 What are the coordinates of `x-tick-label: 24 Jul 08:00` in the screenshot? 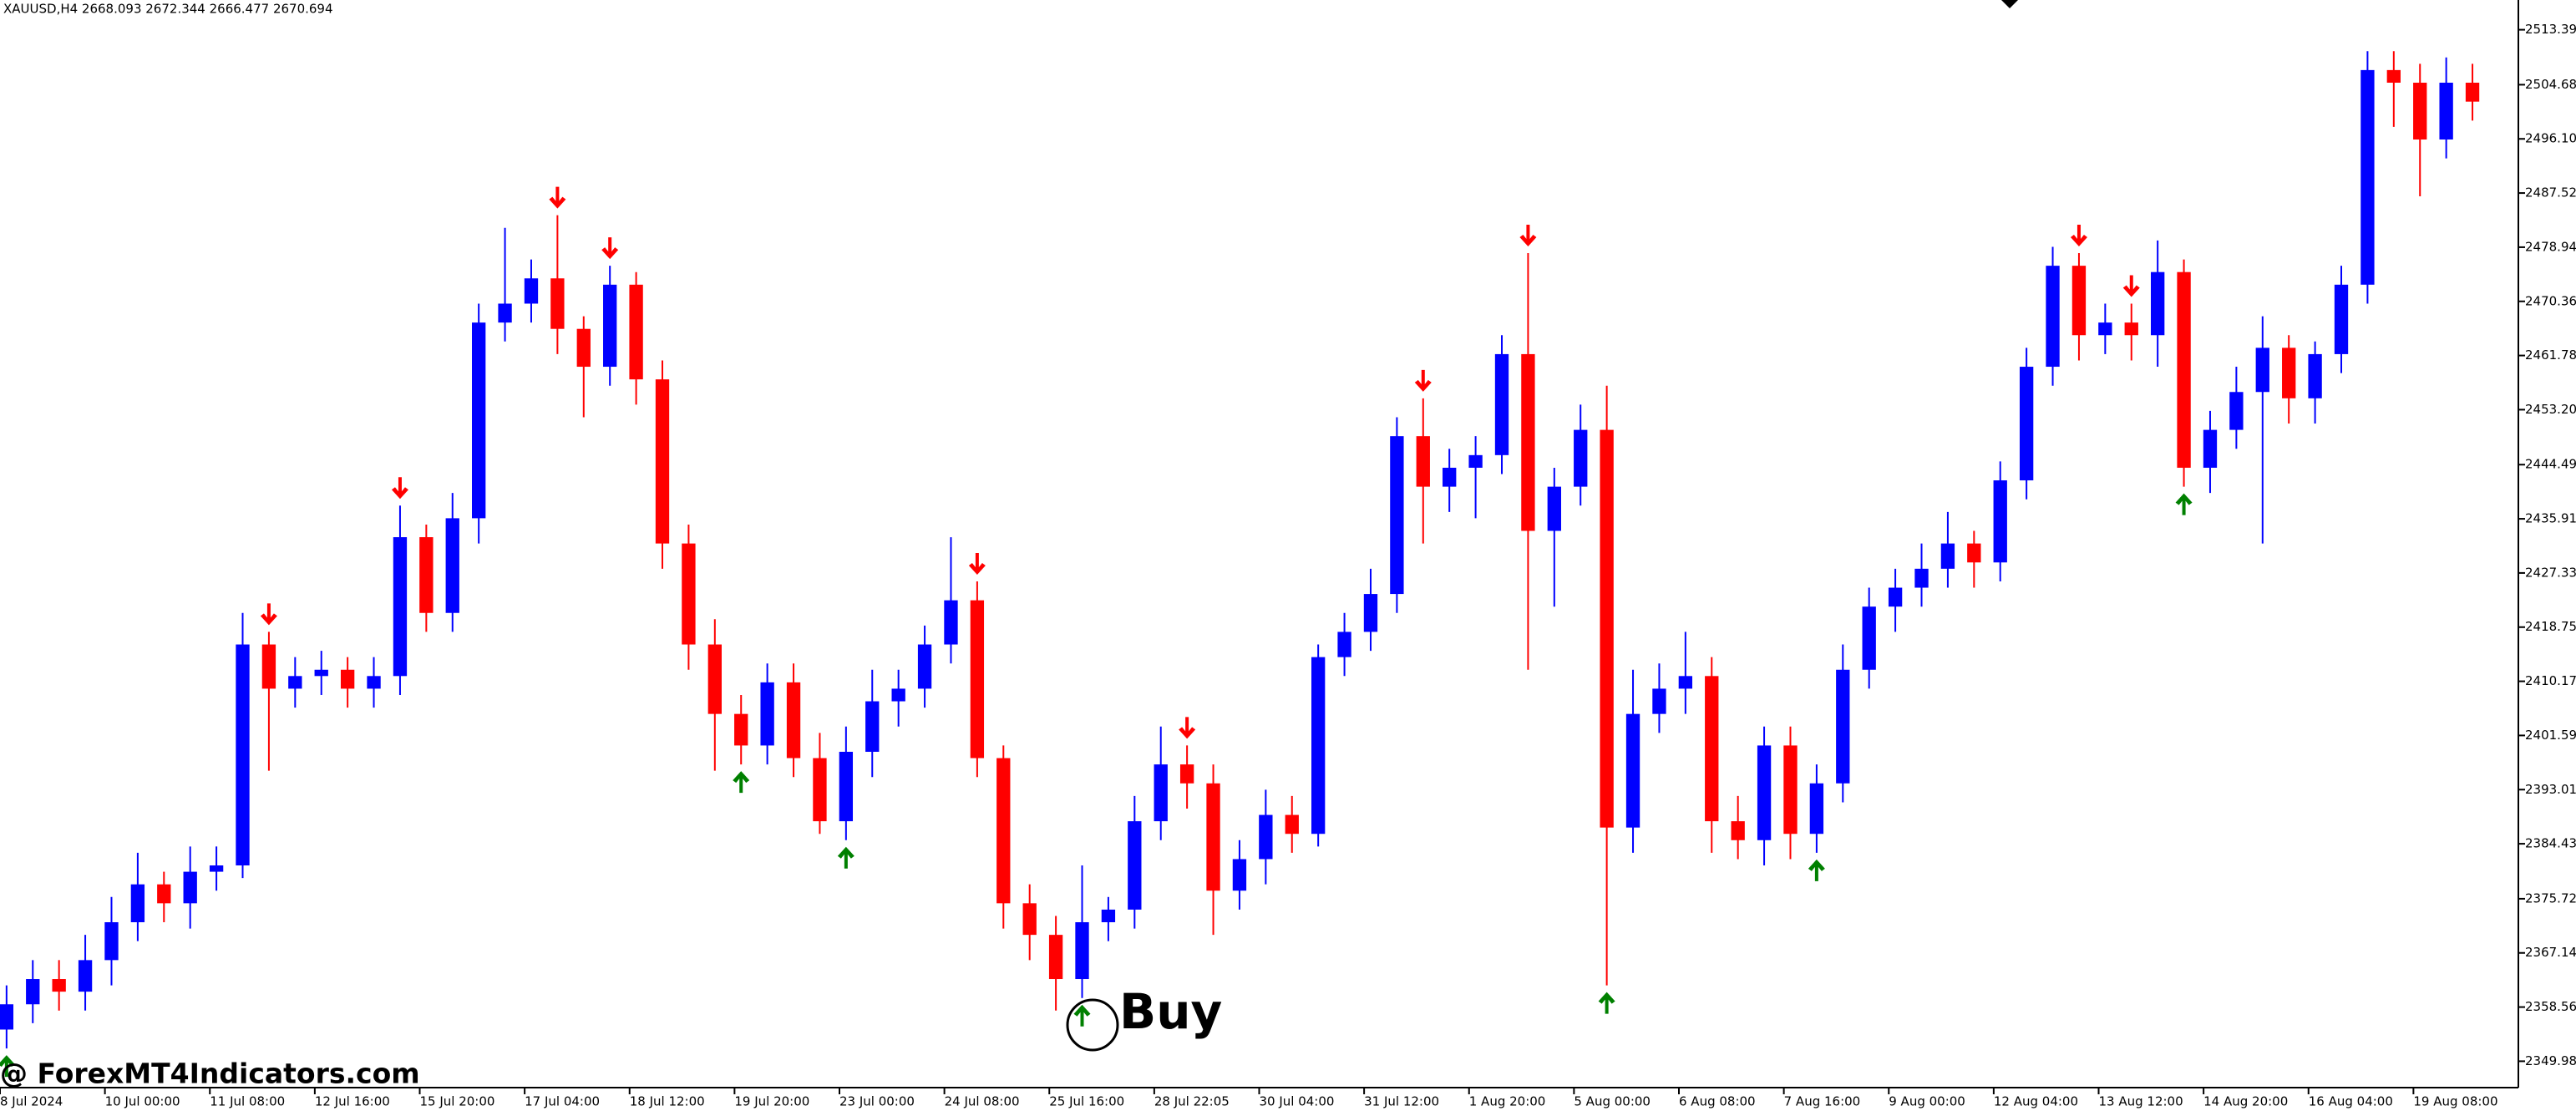 It's located at (982, 1101).